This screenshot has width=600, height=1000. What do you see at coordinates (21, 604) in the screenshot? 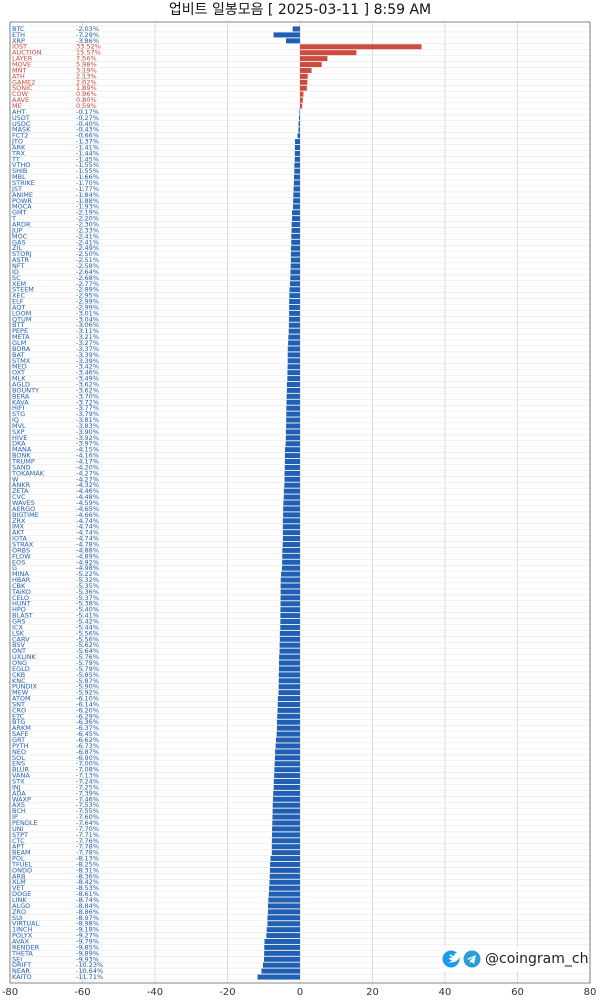
I see `category-label: HUNT` at bounding box center [21, 604].